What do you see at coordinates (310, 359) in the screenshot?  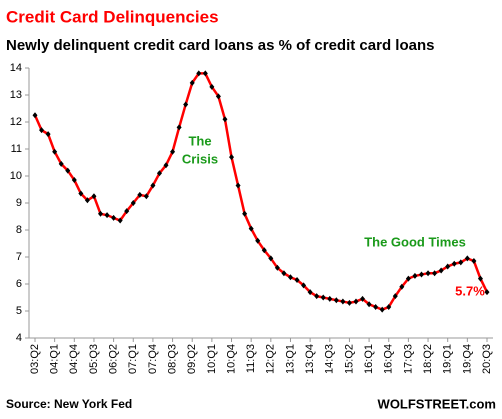 I see `x-tick-label: 13:Q4` at bounding box center [310, 359].